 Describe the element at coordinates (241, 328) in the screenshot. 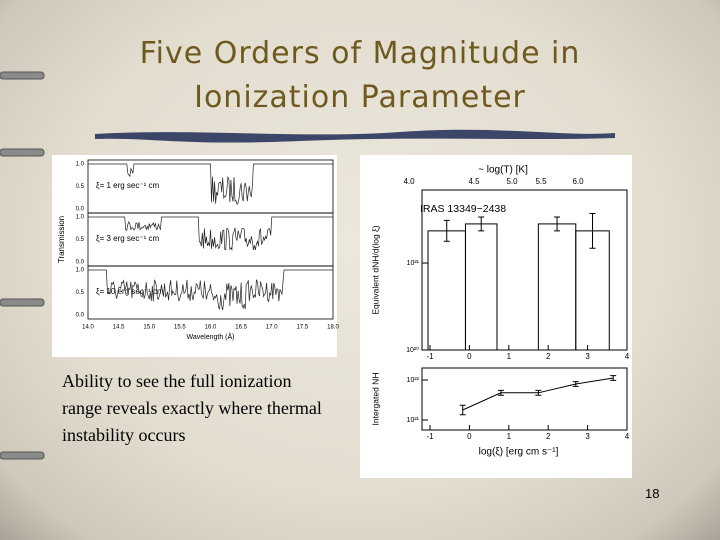

I see `x-tick-label: 16.5` at that location.